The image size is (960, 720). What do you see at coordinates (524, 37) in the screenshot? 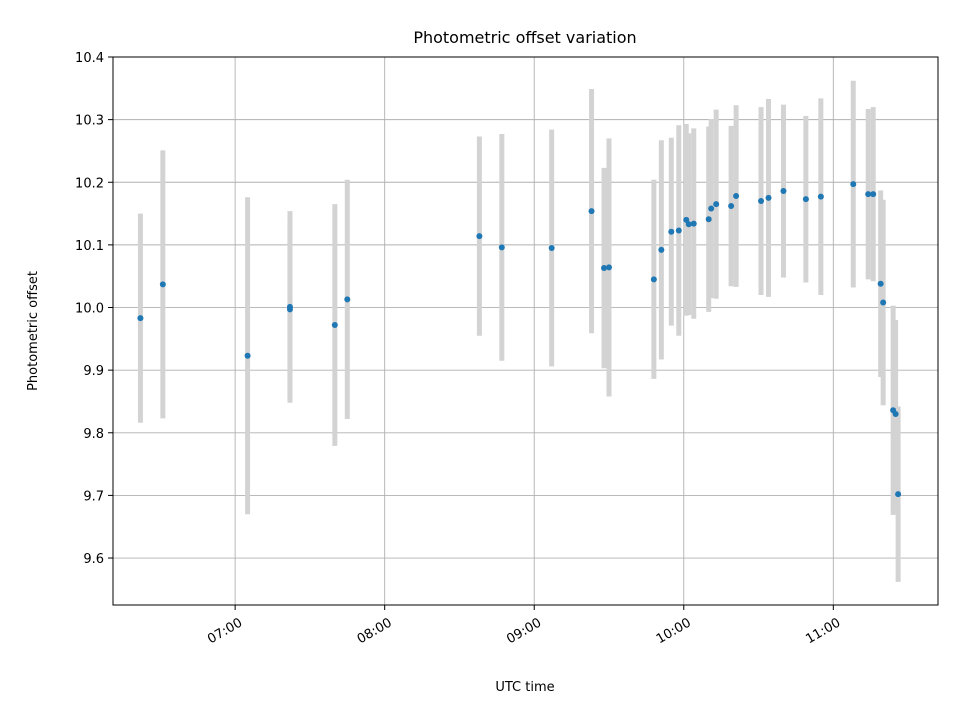
I see `chart-title: Photometric offset variation` at bounding box center [524, 37].